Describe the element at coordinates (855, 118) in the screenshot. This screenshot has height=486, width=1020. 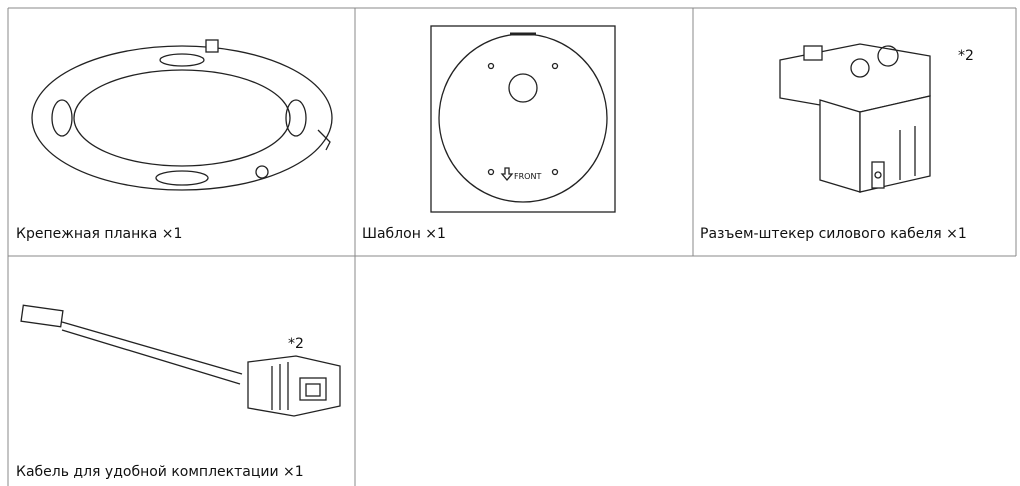
I see `power-plug-illustration` at that location.